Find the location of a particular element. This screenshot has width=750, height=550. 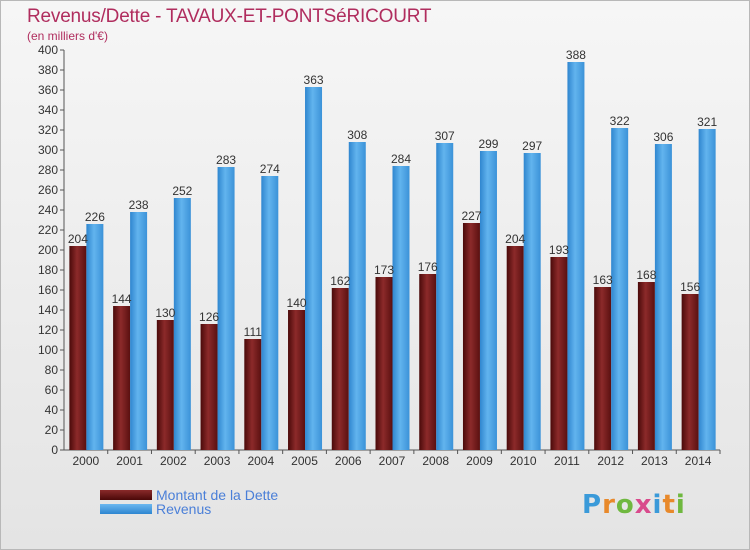

y-tick-label: 160 is located at coordinates (48, 290).